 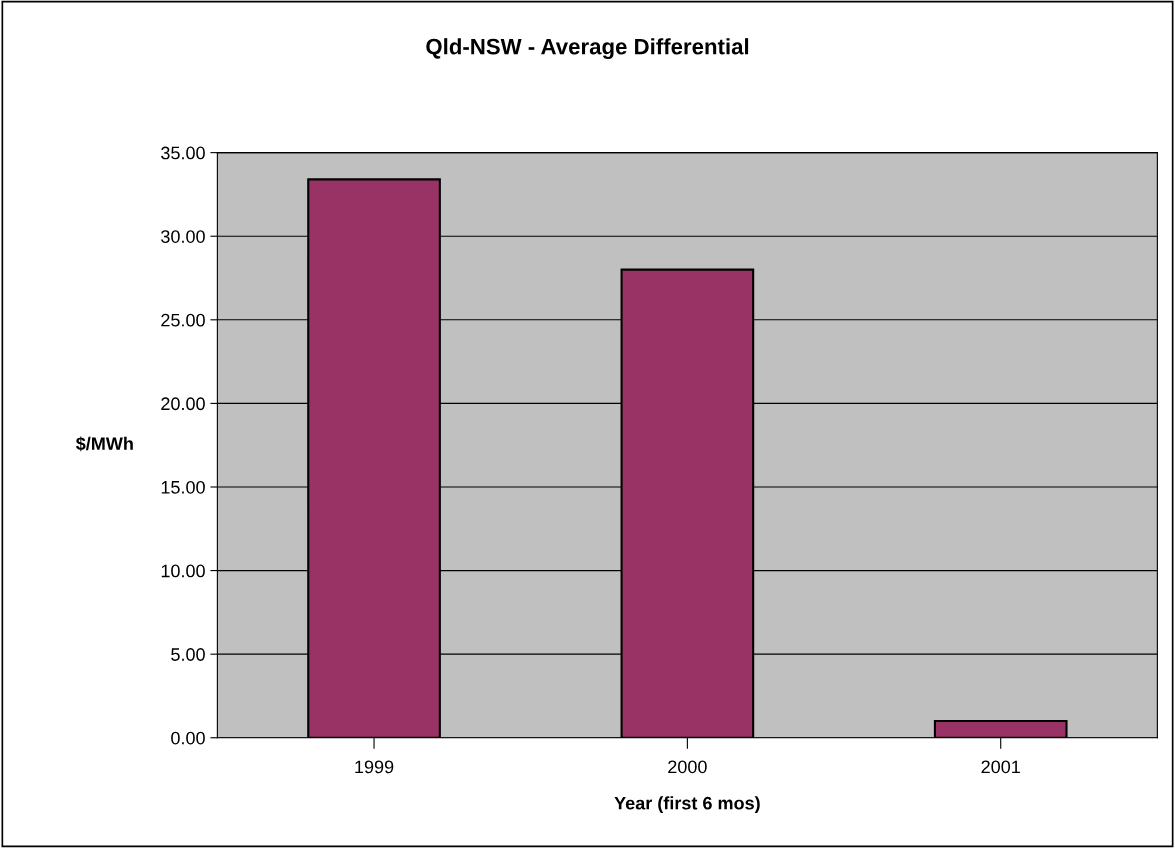 What do you see at coordinates (188, 654) in the screenshot?
I see `y-tick-label: 5.00` at bounding box center [188, 654].